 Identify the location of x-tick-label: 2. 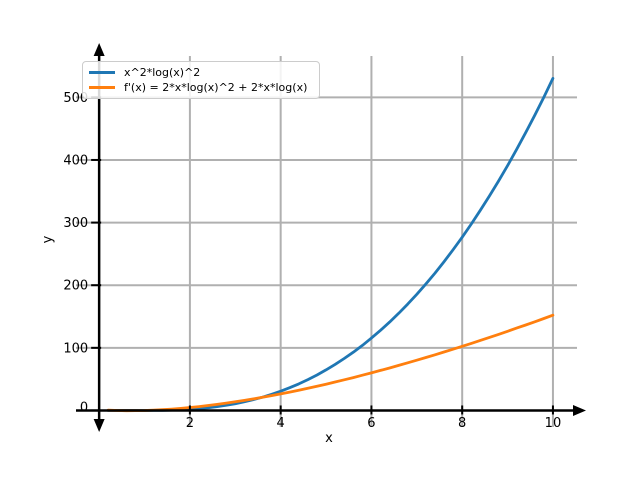
(190, 423).